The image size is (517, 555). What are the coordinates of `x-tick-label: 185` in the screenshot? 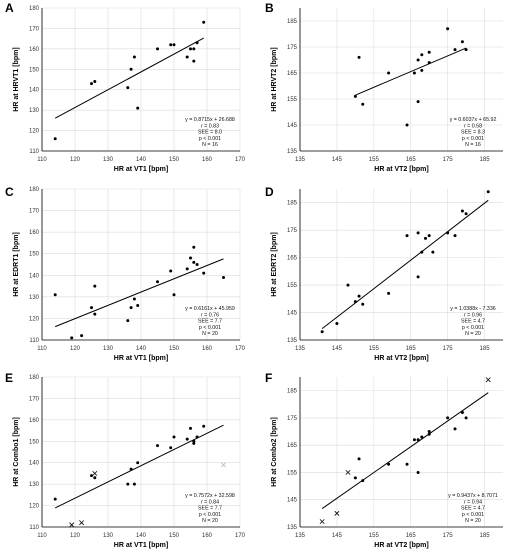 It's located at (485, 160).